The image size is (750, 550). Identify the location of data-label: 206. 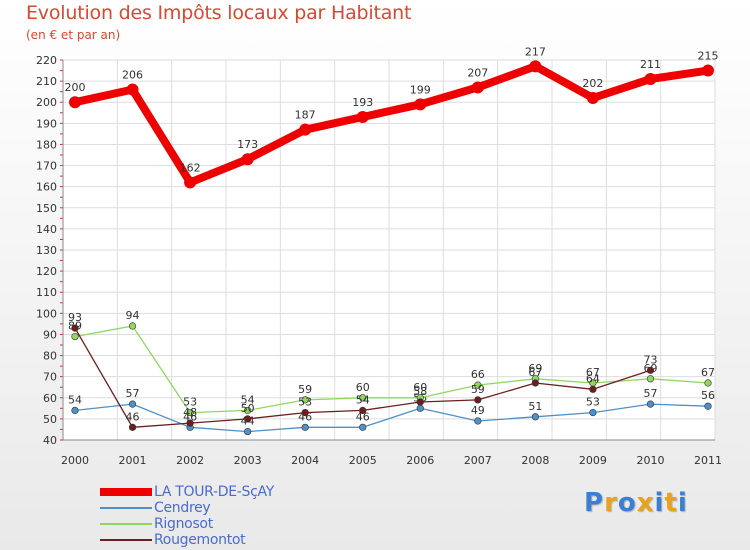
(132, 75).